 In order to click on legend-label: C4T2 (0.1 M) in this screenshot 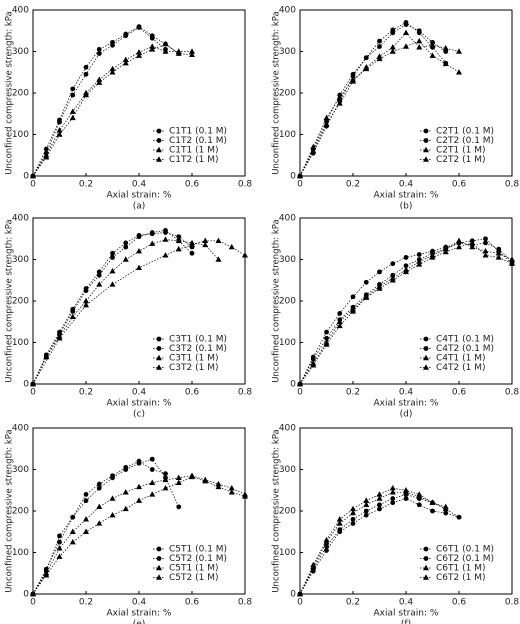, I will do `click(465, 349)`.